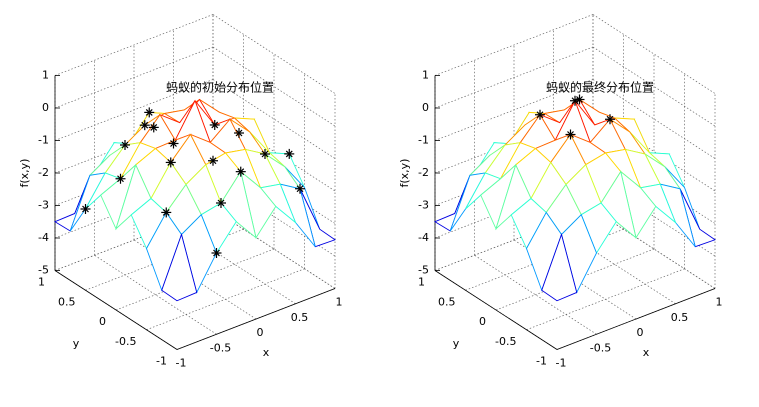 The image size is (759, 407). Describe the element at coordinates (600, 87) in the screenshot. I see `chart-title: 蚂蚁的最终分布位置` at that location.